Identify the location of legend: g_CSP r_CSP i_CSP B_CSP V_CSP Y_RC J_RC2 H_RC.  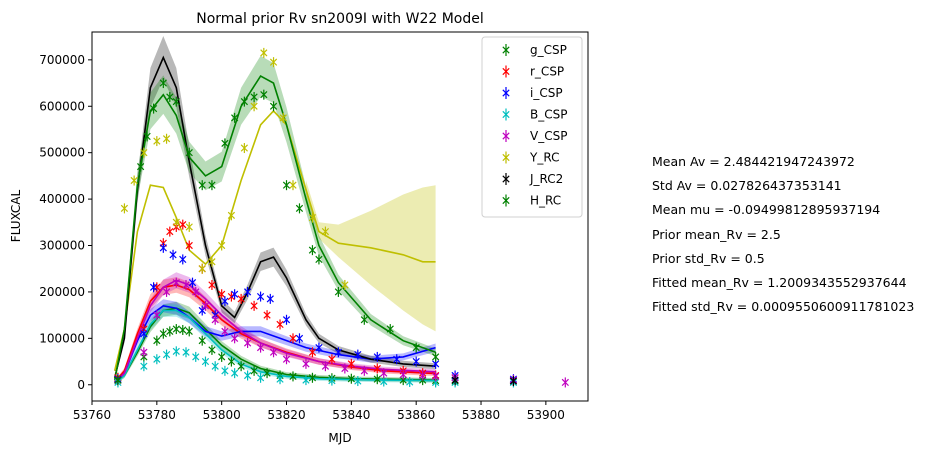
(532, 127).